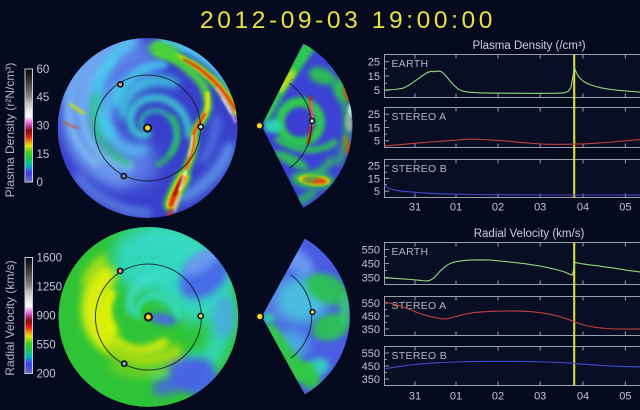 The height and width of the screenshot is (410, 640). What do you see at coordinates (50, 259) in the screenshot?
I see `svg-text: 1600` at bounding box center [50, 259].